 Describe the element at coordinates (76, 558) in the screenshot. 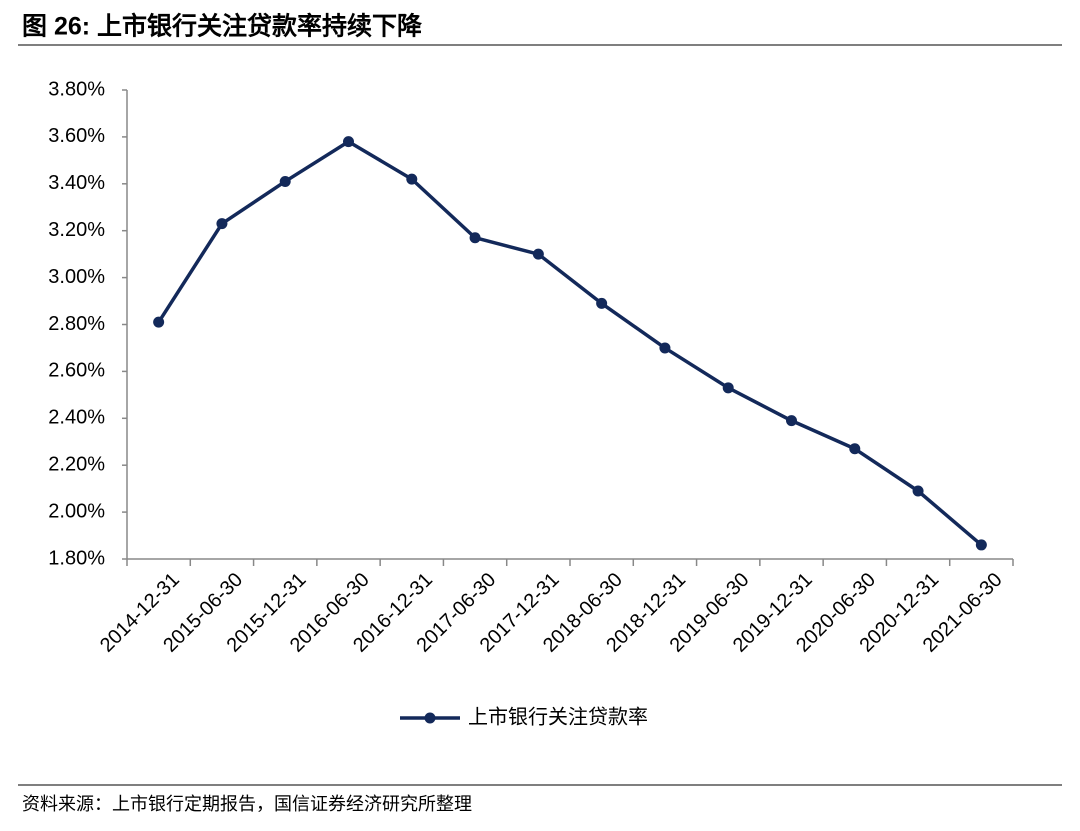

I see `y-tick-label: 1.80%` at that location.